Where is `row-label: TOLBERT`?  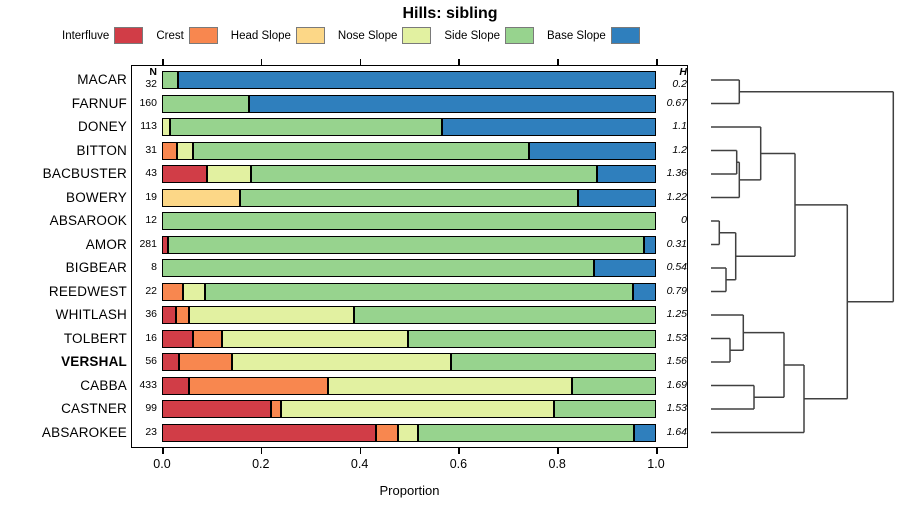
row-label: TOLBERT is located at coordinates (95, 338).